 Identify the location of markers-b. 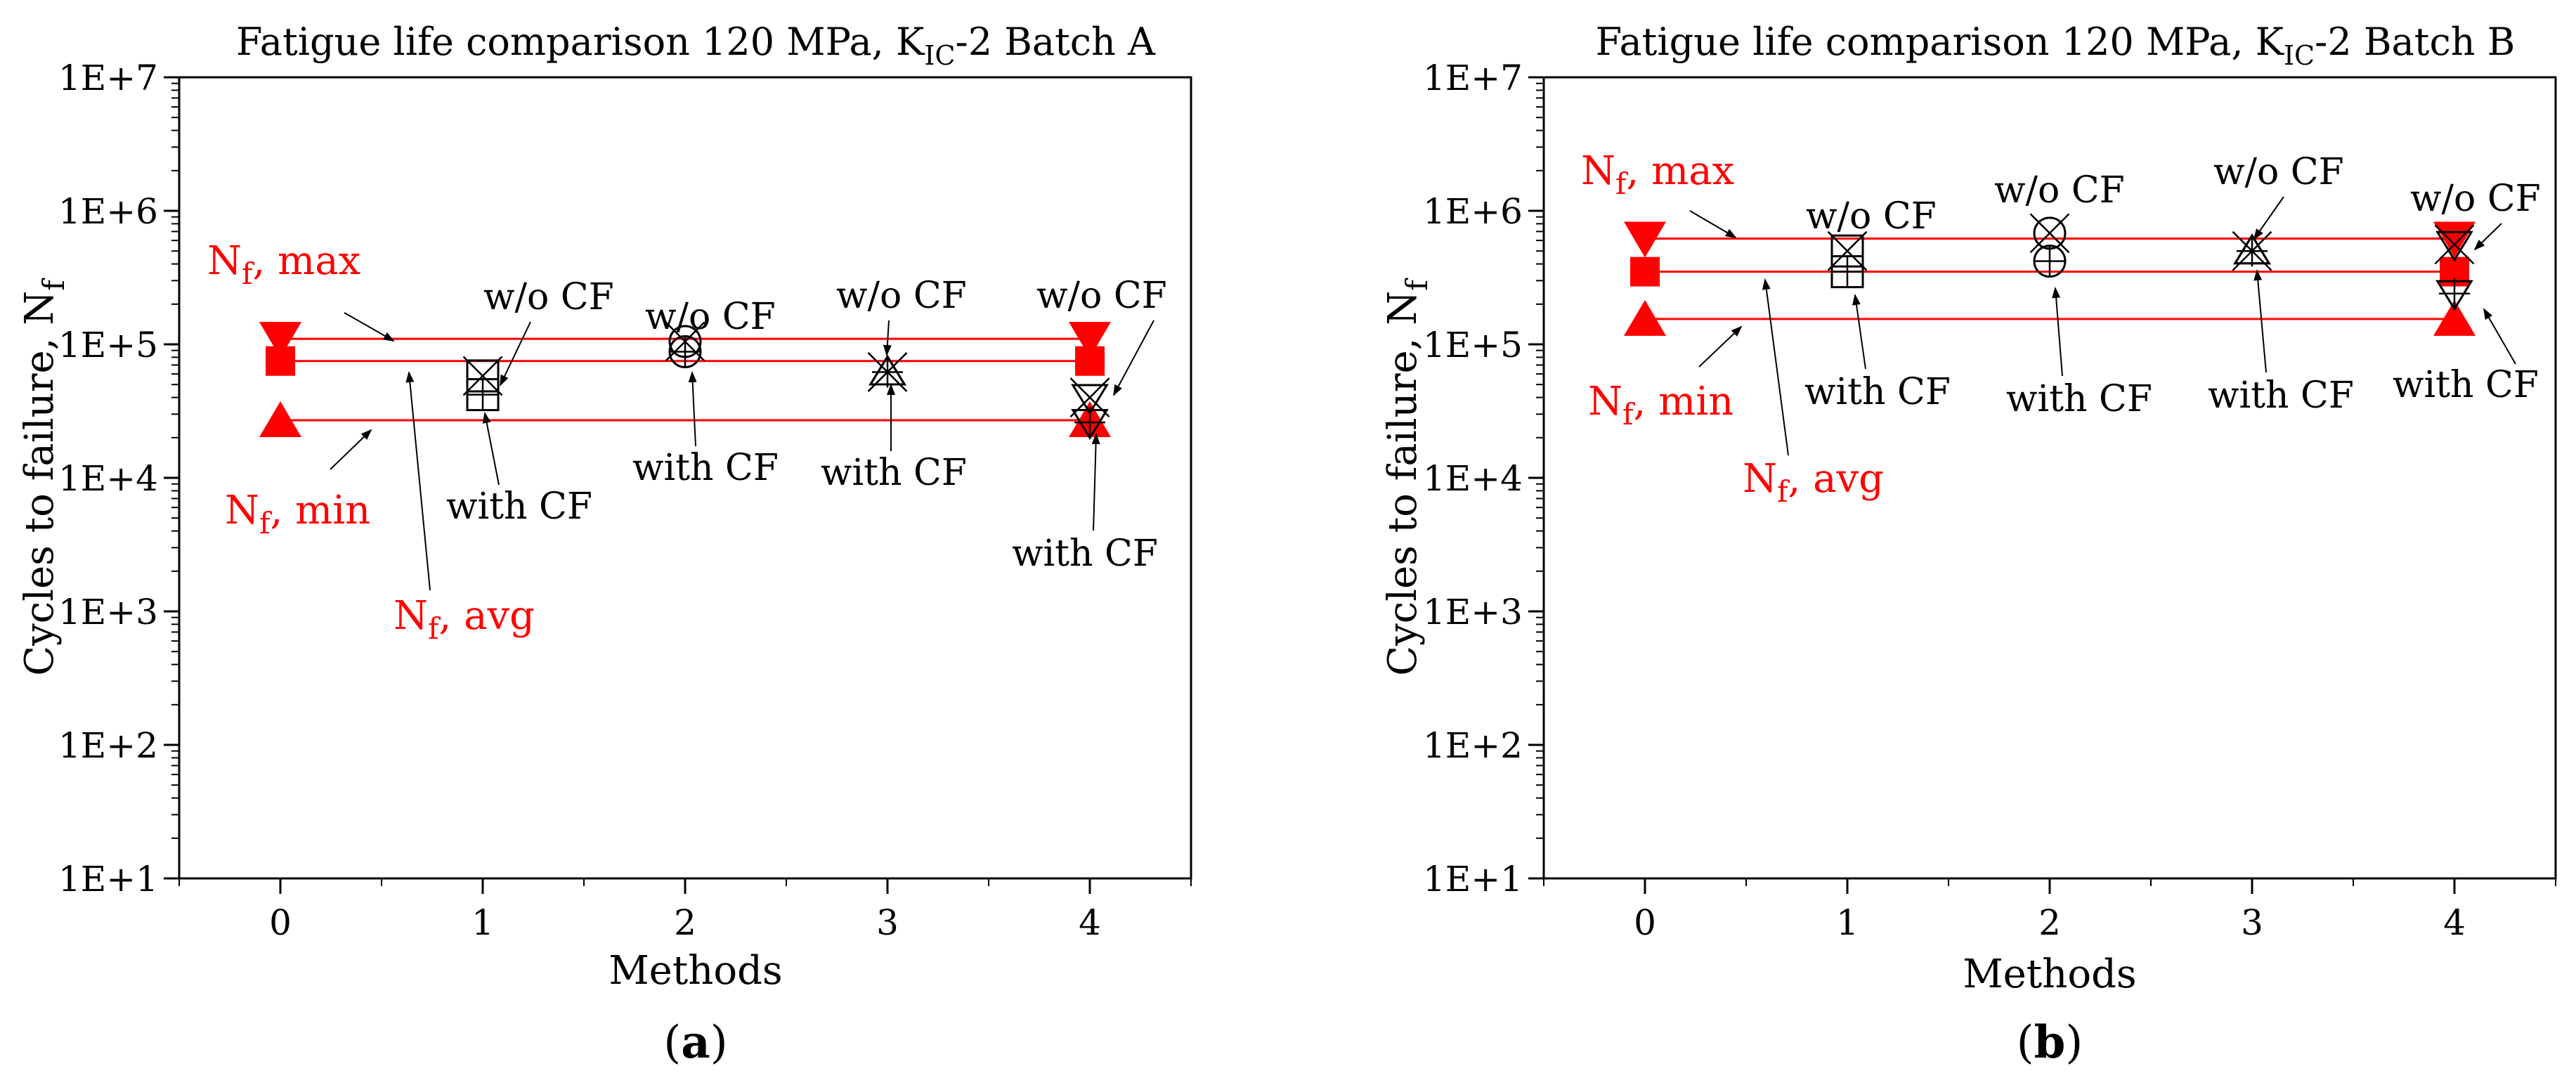
(2050, 274).